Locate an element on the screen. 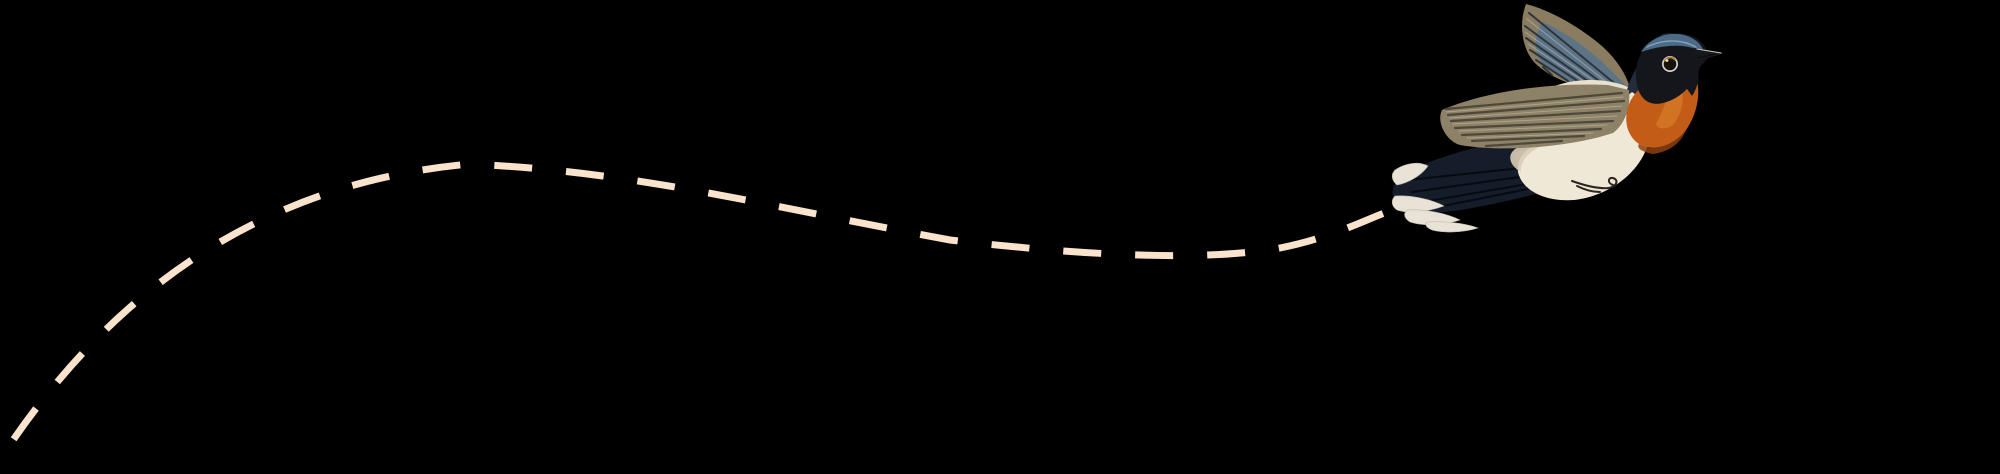 The image size is (2000, 474). throat-shadow is located at coordinates (1662, 142).